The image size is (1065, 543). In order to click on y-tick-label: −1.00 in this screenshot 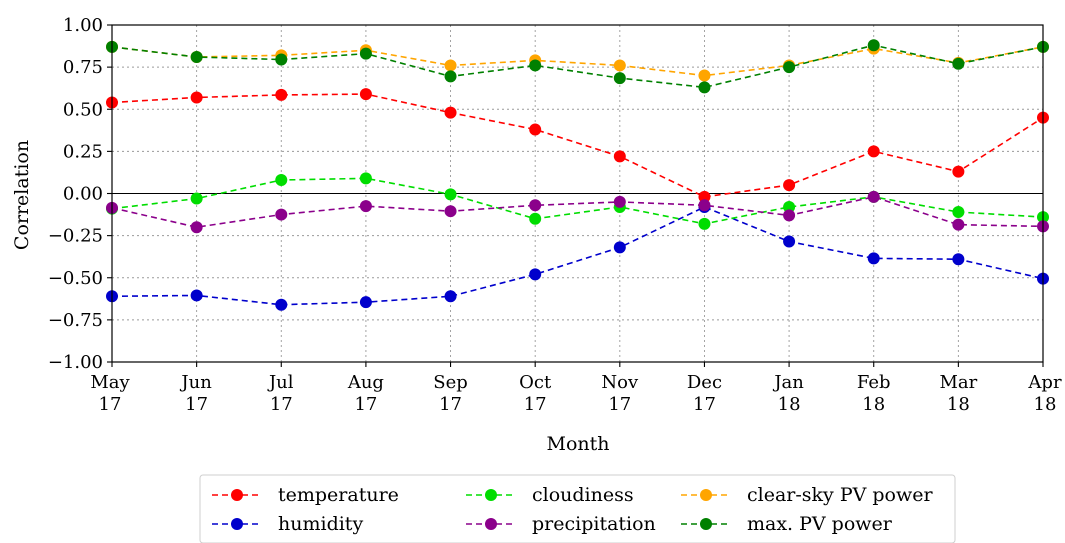, I will do `click(75, 362)`.